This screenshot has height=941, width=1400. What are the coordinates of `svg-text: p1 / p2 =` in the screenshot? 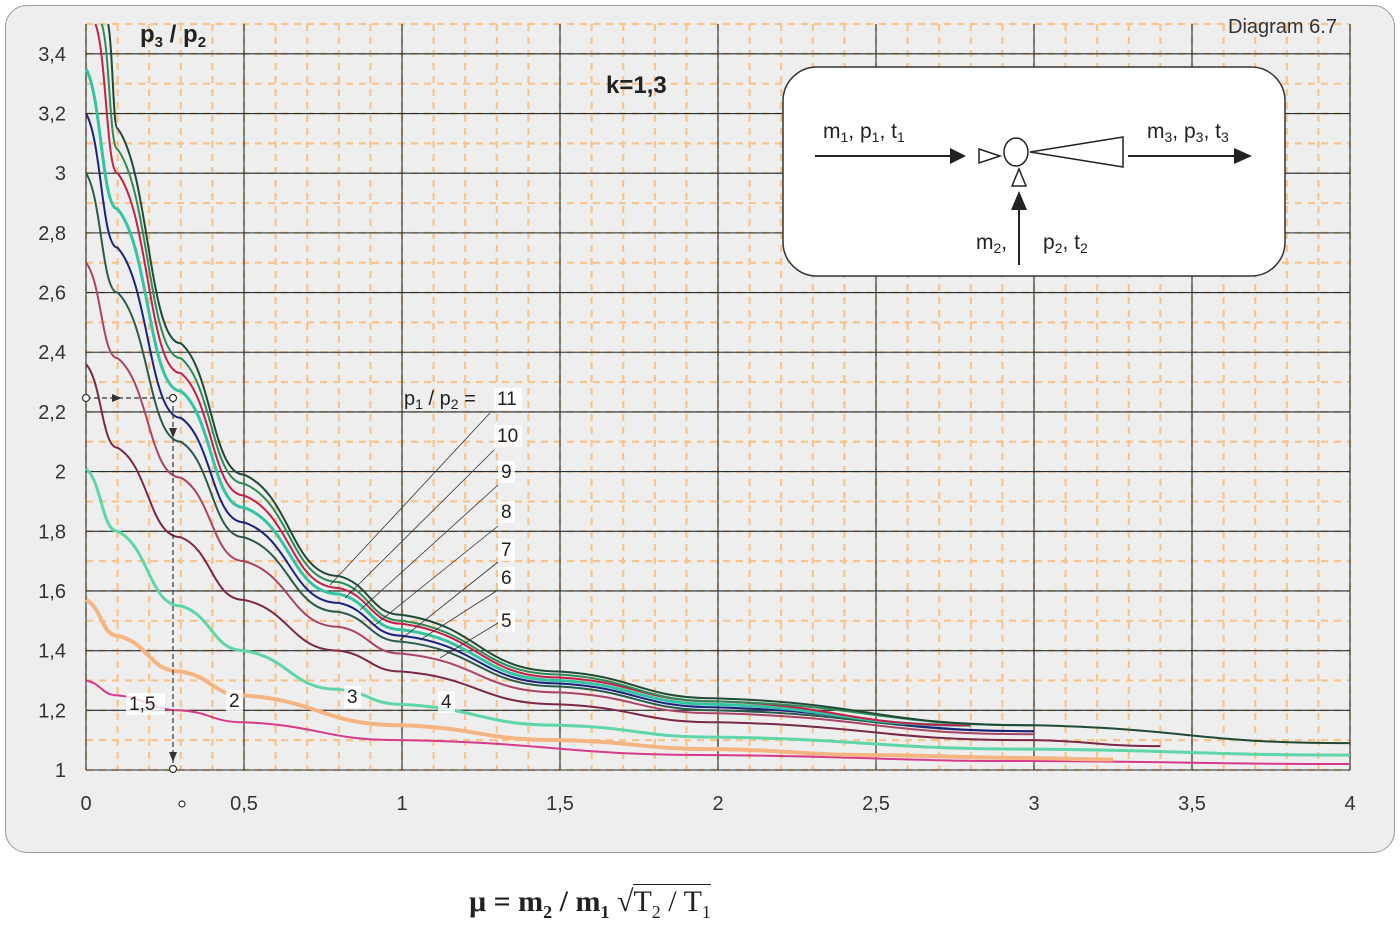 It's located at (440, 400).